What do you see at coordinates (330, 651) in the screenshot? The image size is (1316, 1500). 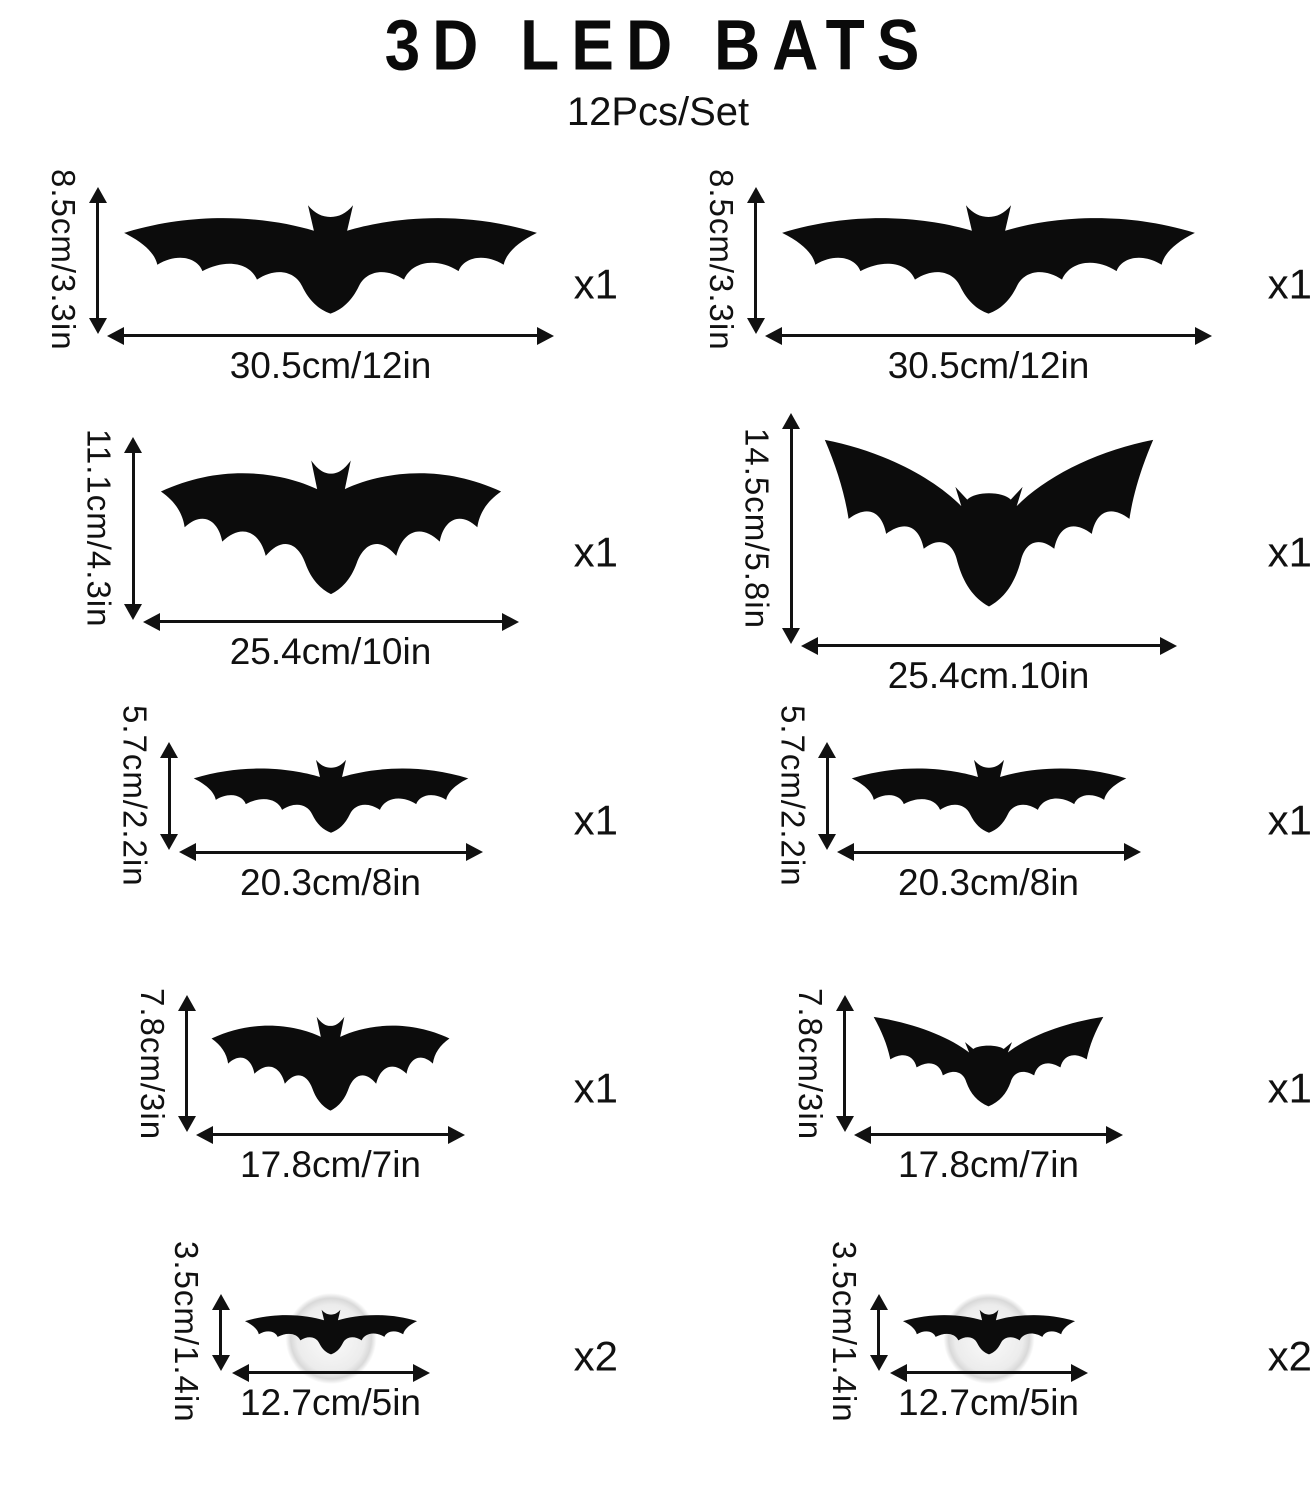 I see `width-label: 25.4cm/10in` at bounding box center [330, 651].